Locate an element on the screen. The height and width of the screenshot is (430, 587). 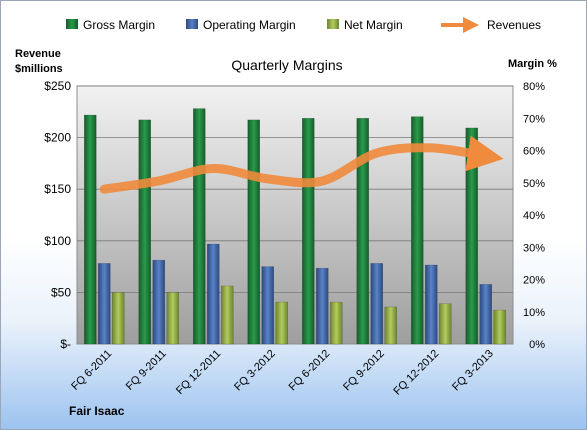
right-axis: 0% 10% 20% 30% 40% 50% 60% 70% 80% is located at coordinates (534, 216).